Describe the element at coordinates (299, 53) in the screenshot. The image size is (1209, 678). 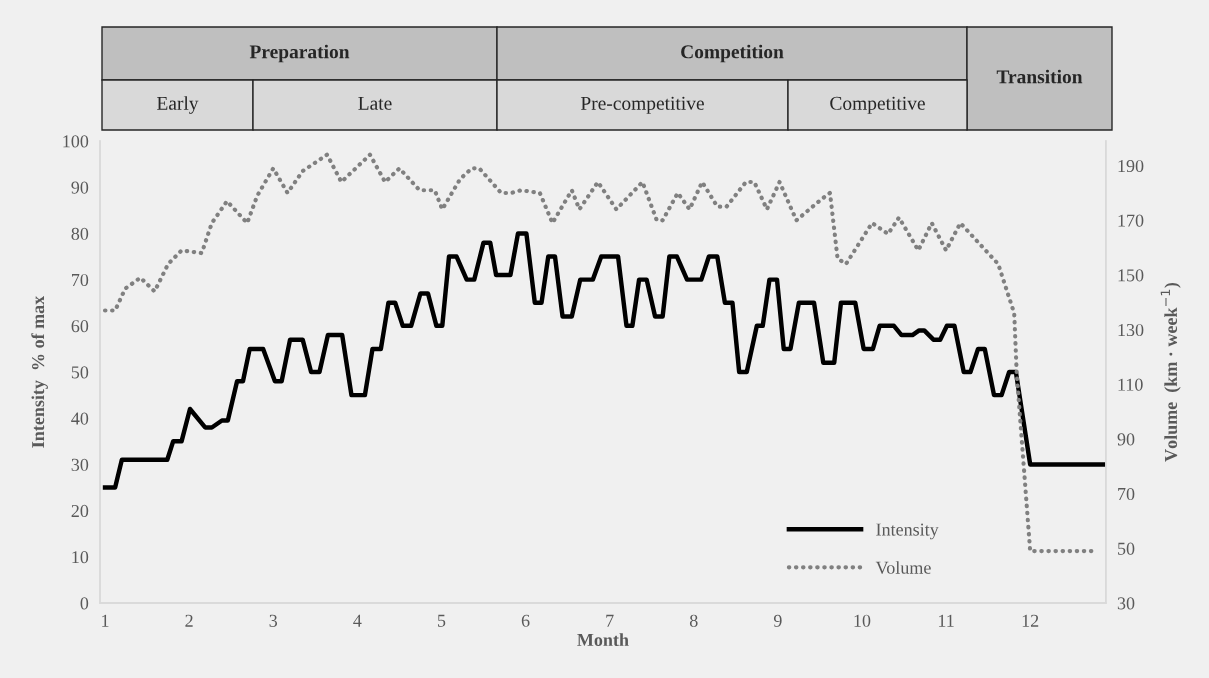
I see `text: Preparation` at that location.